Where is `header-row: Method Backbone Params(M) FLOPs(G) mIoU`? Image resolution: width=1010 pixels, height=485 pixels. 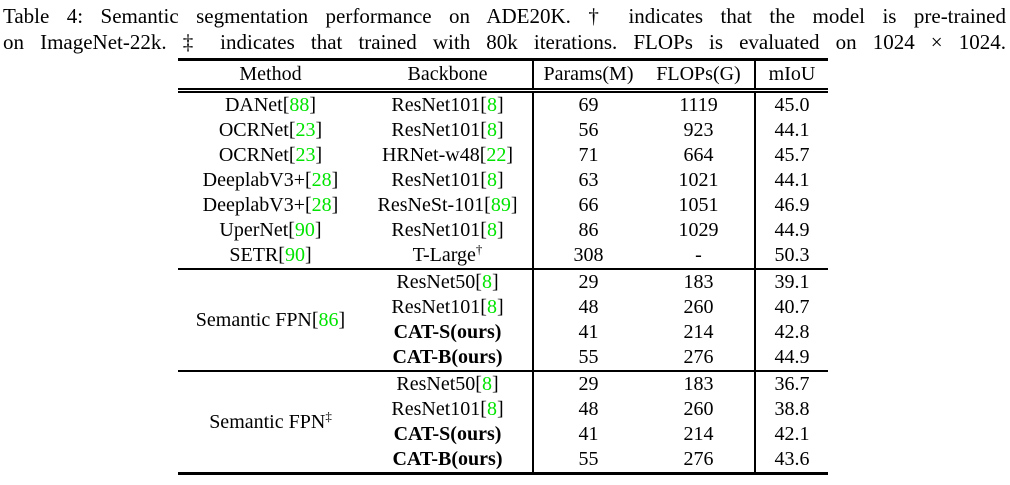 header-row: Method Backbone Params(M) FLOPs(G) mIoU is located at coordinates (503, 76).